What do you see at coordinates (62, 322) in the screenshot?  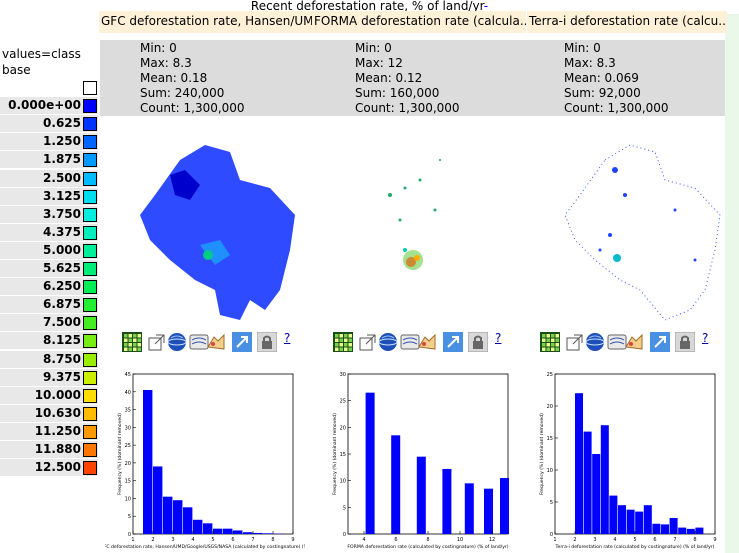 I see `legend-value: 7.500` at bounding box center [62, 322].